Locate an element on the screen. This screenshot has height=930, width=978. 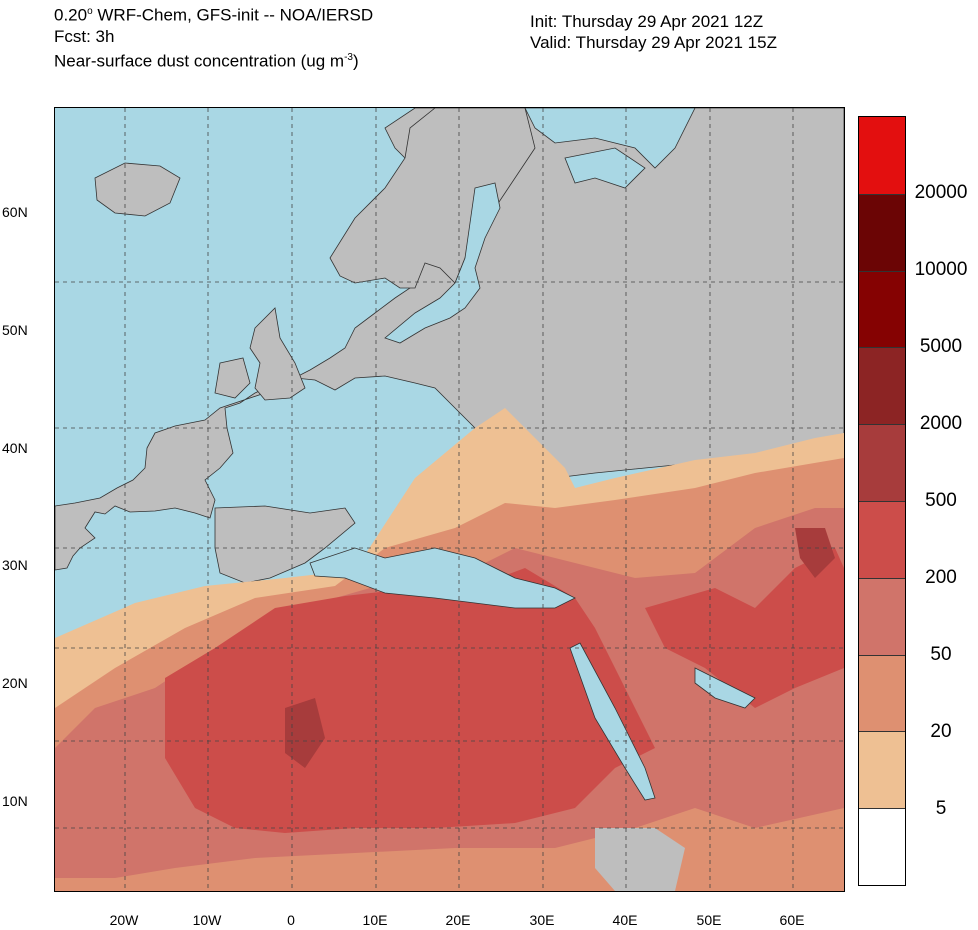
mediterranean-sea is located at coordinates (442, 578).